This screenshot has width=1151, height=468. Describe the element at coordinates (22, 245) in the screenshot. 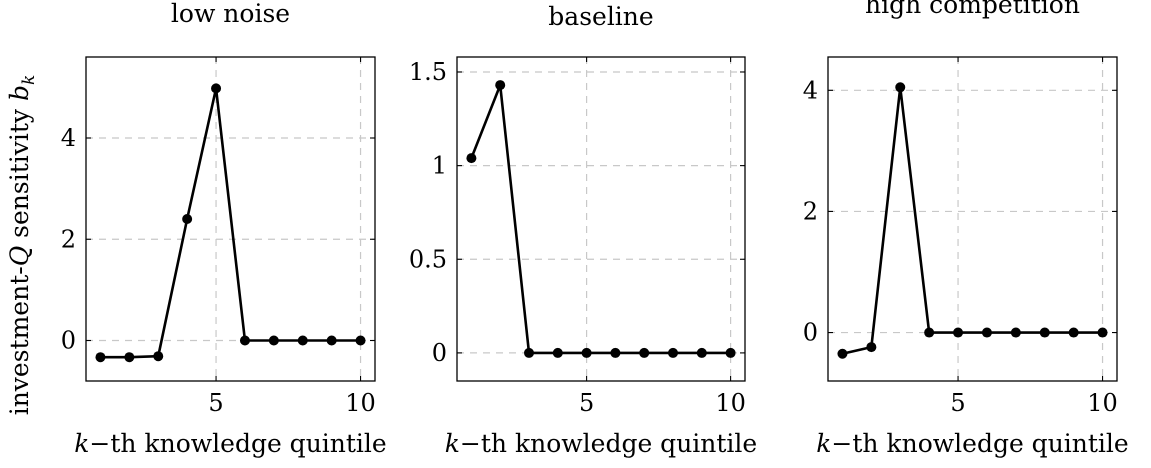

I see `figure-ylabel: investment-Q sensitivity bk` at that location.